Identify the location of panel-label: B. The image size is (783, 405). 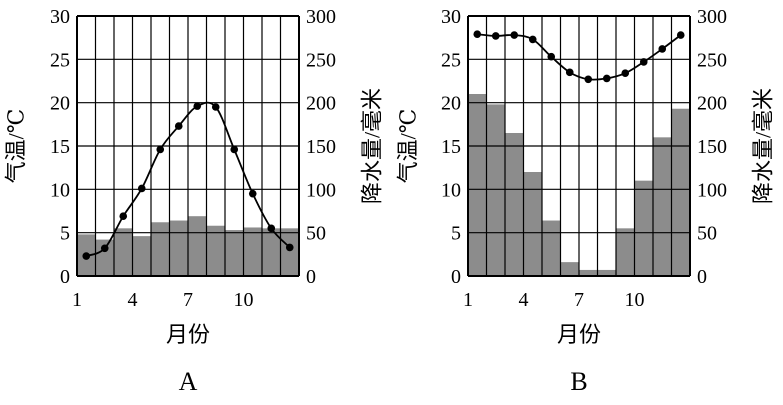
(578, 381).